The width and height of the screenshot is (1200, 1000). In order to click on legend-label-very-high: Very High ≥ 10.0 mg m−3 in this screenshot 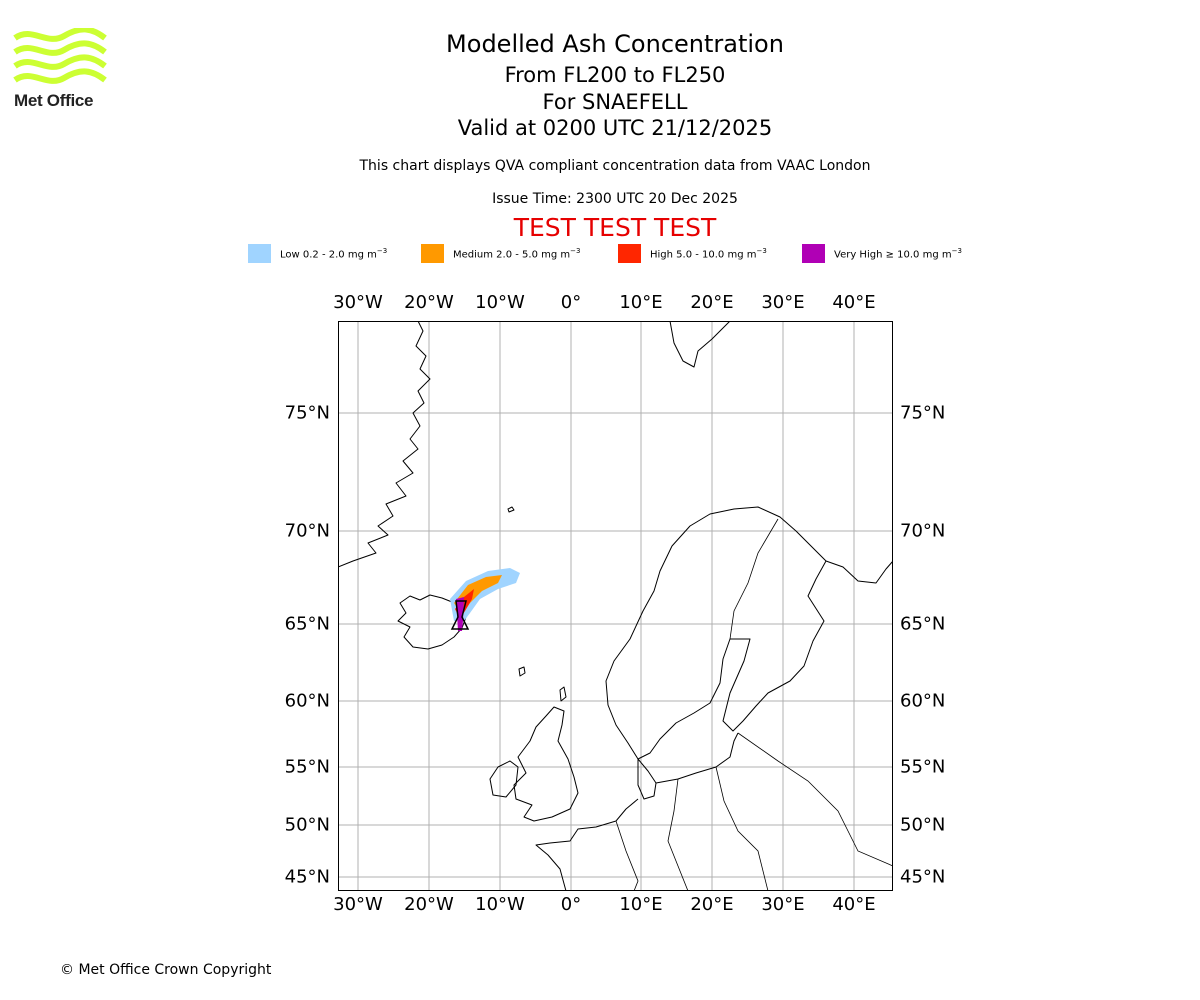, I will do `click(898, 253)`.